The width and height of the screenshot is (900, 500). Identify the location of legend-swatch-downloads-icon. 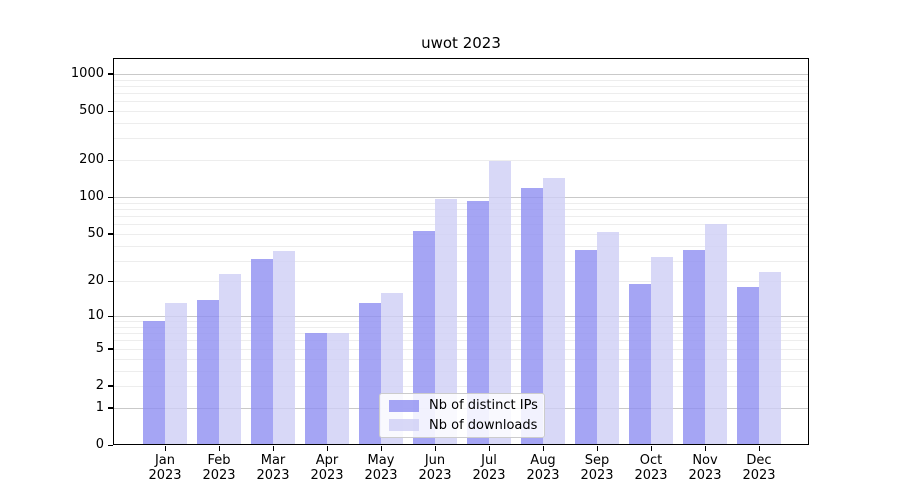
(404, 425).